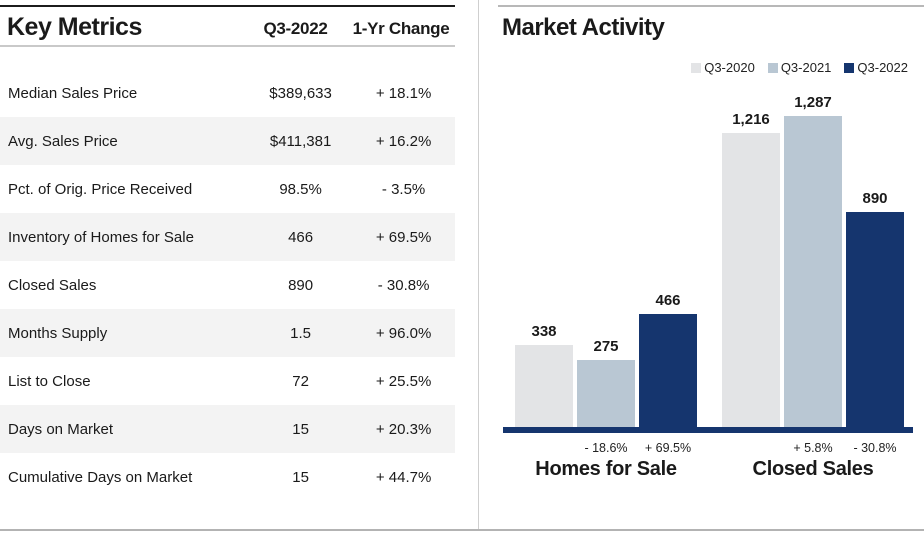  Describe the element at coordinates (606, 469) in the screenshot. I see `chart-group-label: Homes for Sale` at that location.